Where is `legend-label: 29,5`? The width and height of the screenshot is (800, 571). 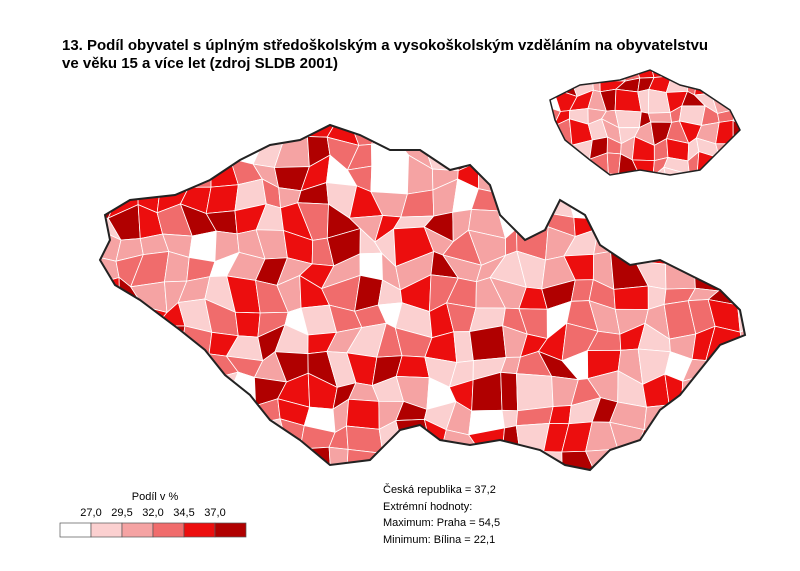
legend-label: 29,5 is located at coordinates (121, 513).